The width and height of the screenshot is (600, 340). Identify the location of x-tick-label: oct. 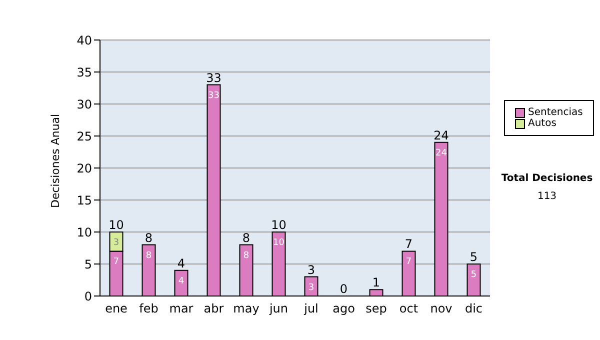
(408, 309).